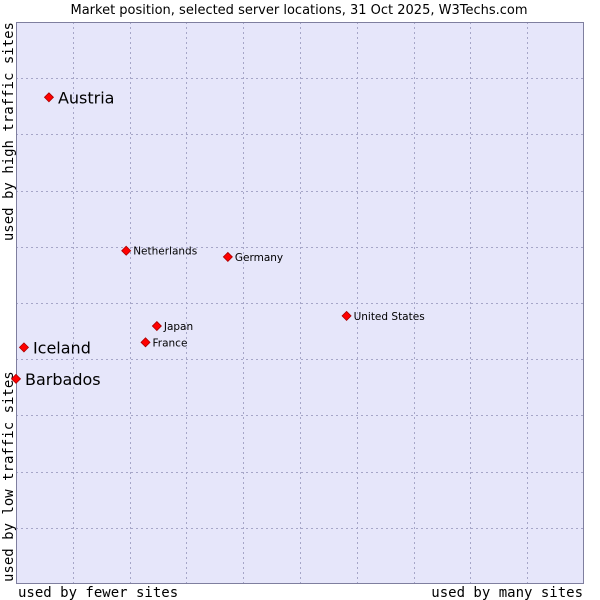 The width and height of the screenshot is (600, 600). Describe the element at coordinates (227, 256) in the screenshot. I see `data-point-marker-germany` at that location.